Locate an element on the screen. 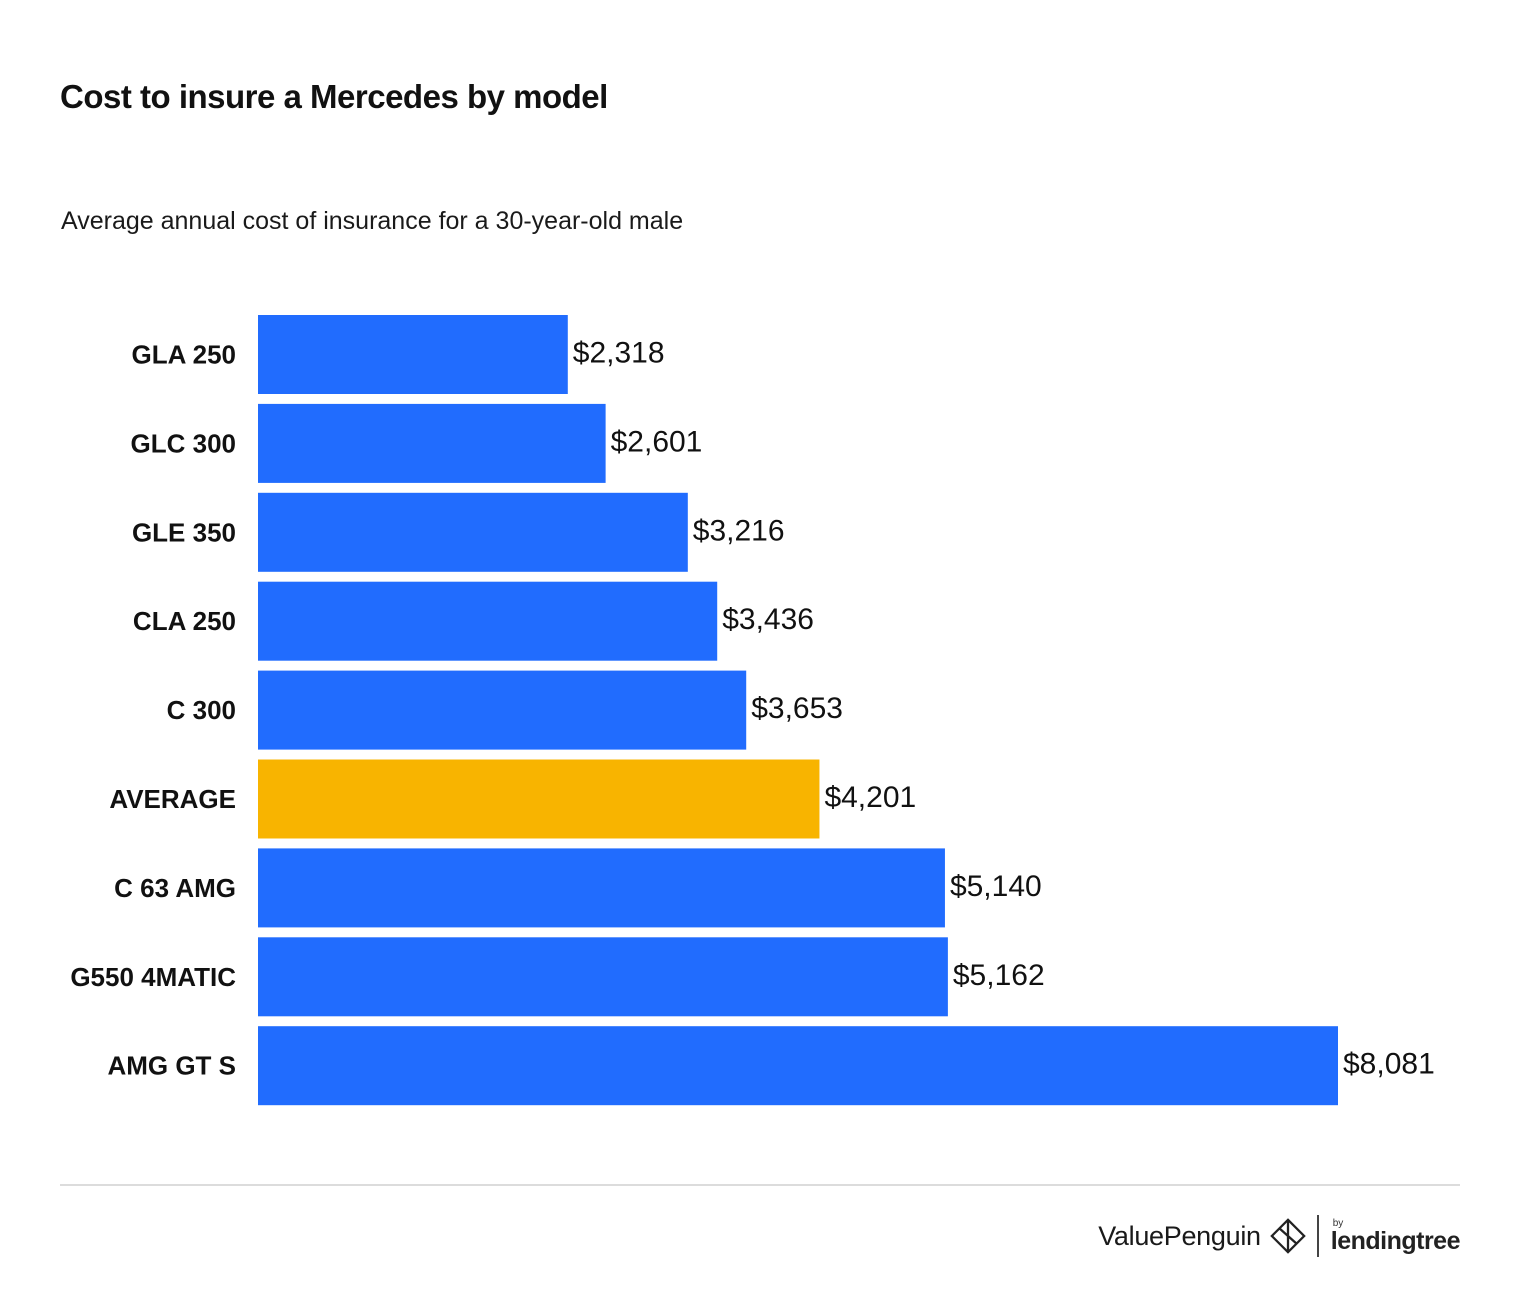 Image resolution: width=1520 pixels, height=1294 pixels. category-label-gle-350: GLE 350 is located at coordinates (184, 532).